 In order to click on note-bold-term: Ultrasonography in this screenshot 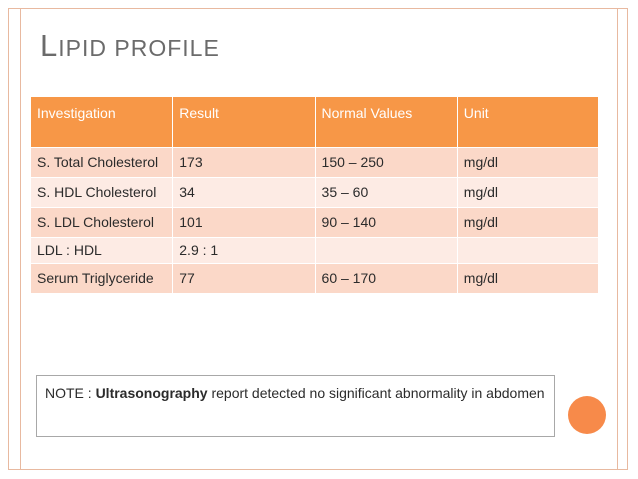, I will do `click(151, 393)`.